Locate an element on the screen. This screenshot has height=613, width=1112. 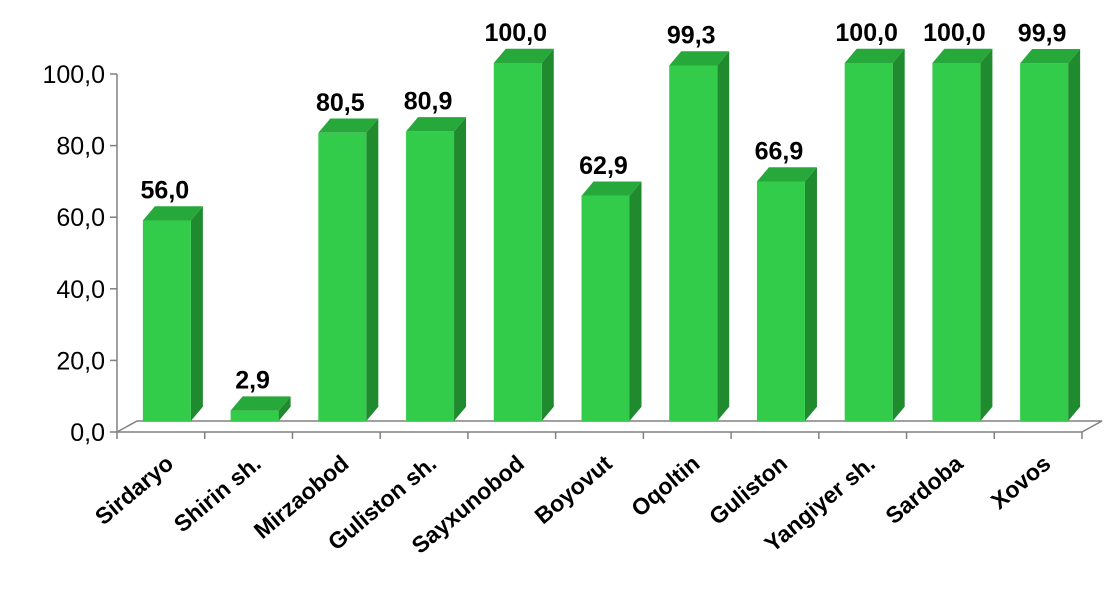
data-label: 2,9 is located at coordinates (252, 381).